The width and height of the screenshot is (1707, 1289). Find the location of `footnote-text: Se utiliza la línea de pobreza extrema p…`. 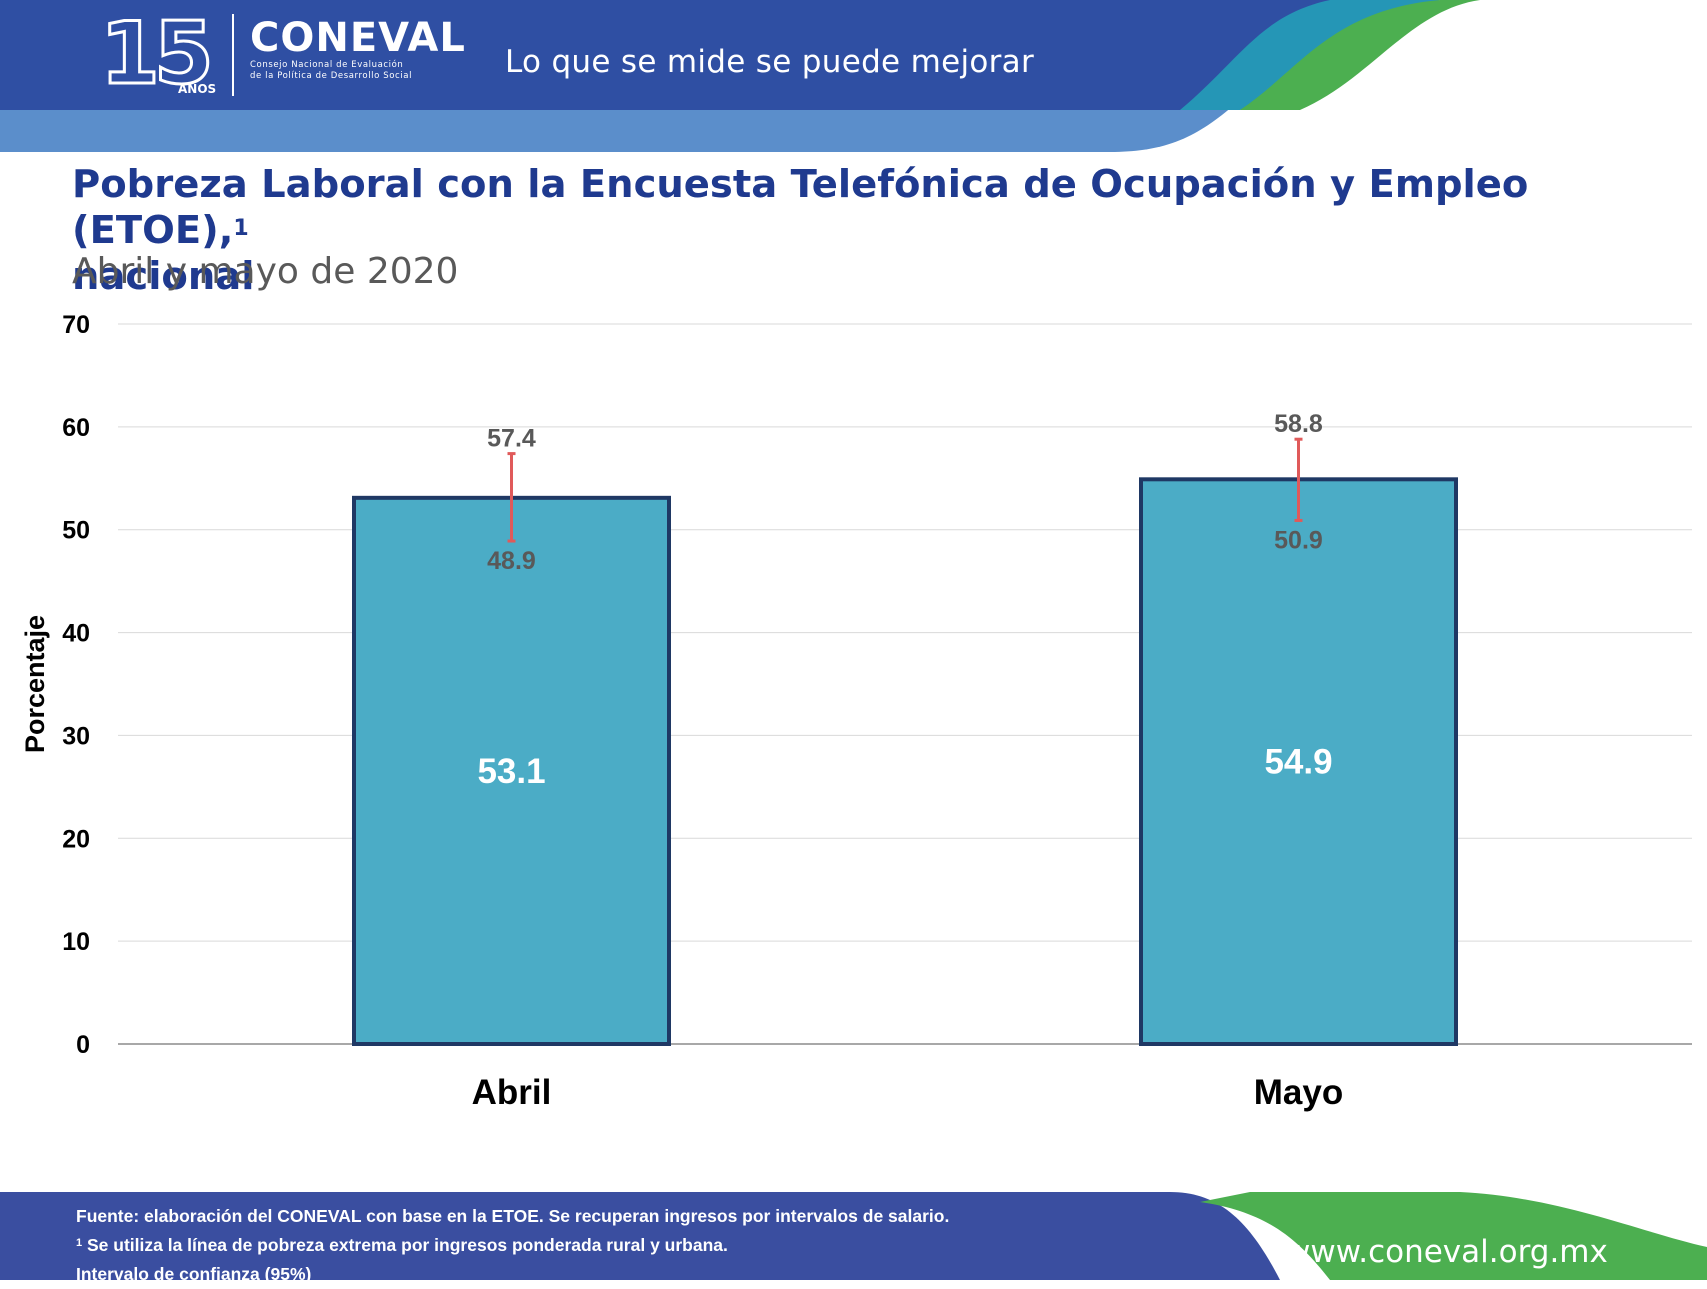

footnote-text: Se utiliza la línea de pobreza extrema p… is located at coordinates (405, 1245).